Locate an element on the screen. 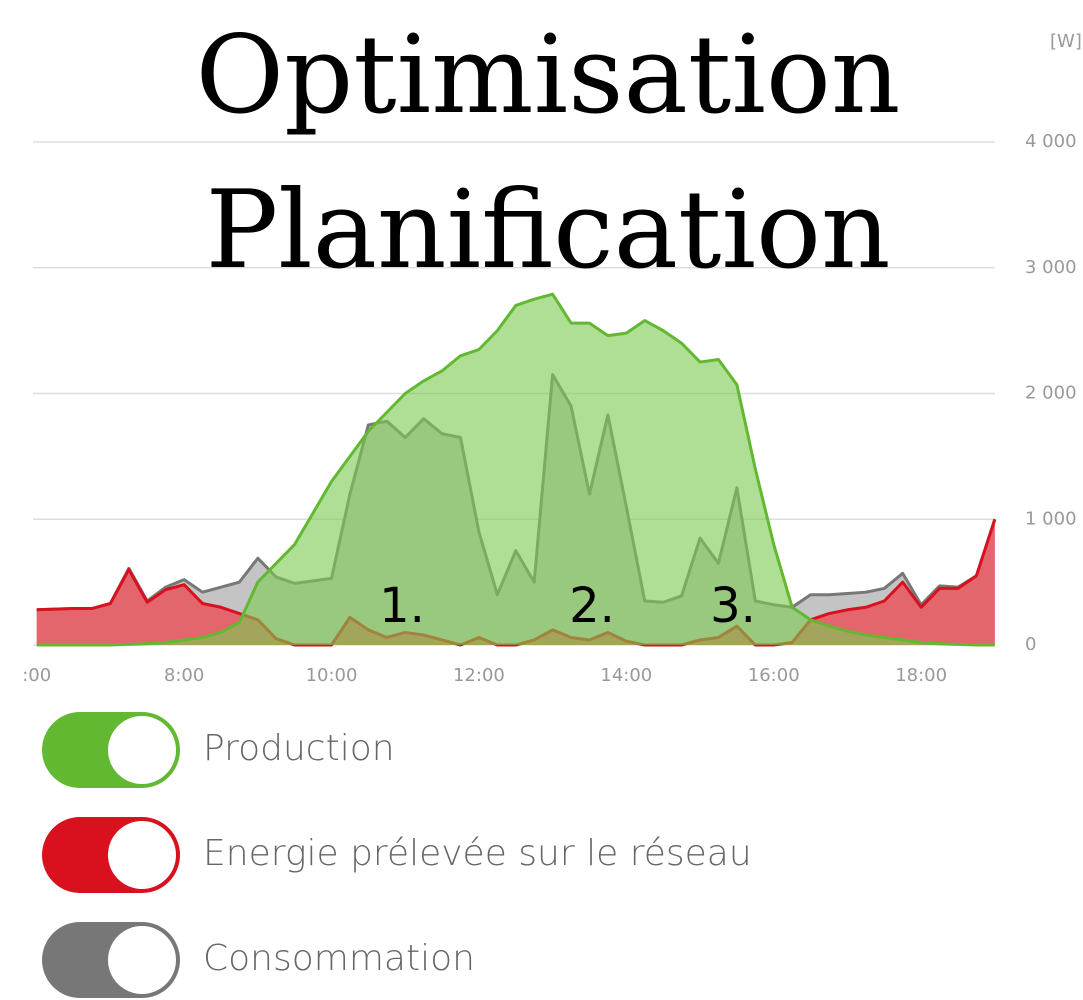  title: Planification is located at coordinates (547, 230).